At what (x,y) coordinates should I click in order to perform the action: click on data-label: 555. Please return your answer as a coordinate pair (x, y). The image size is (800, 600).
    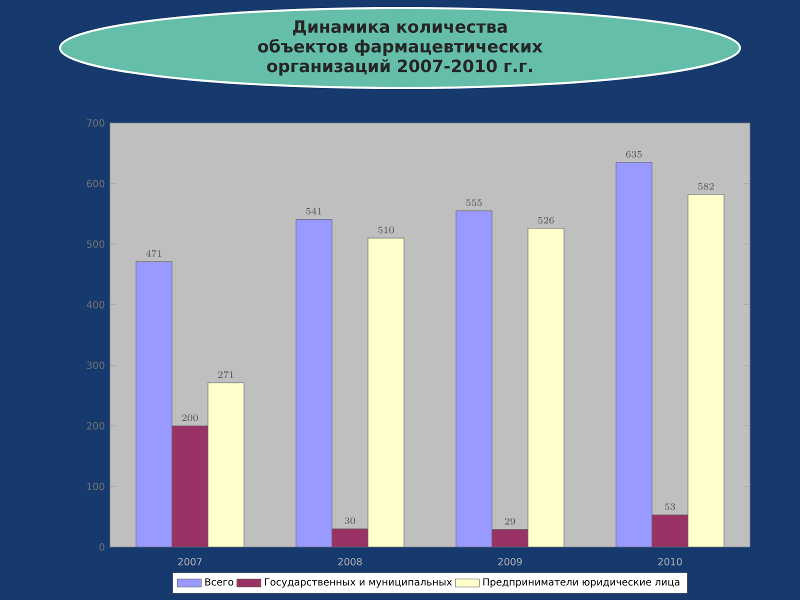
    Looking at the image, I should click on (474, 202).